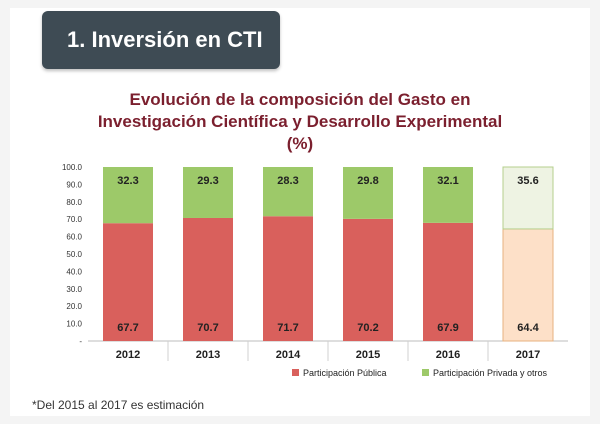 This screenshot has height=424, width=600. I want to click on footnote: *Del 2015 al 2017 es estimación, so click(118, 405).